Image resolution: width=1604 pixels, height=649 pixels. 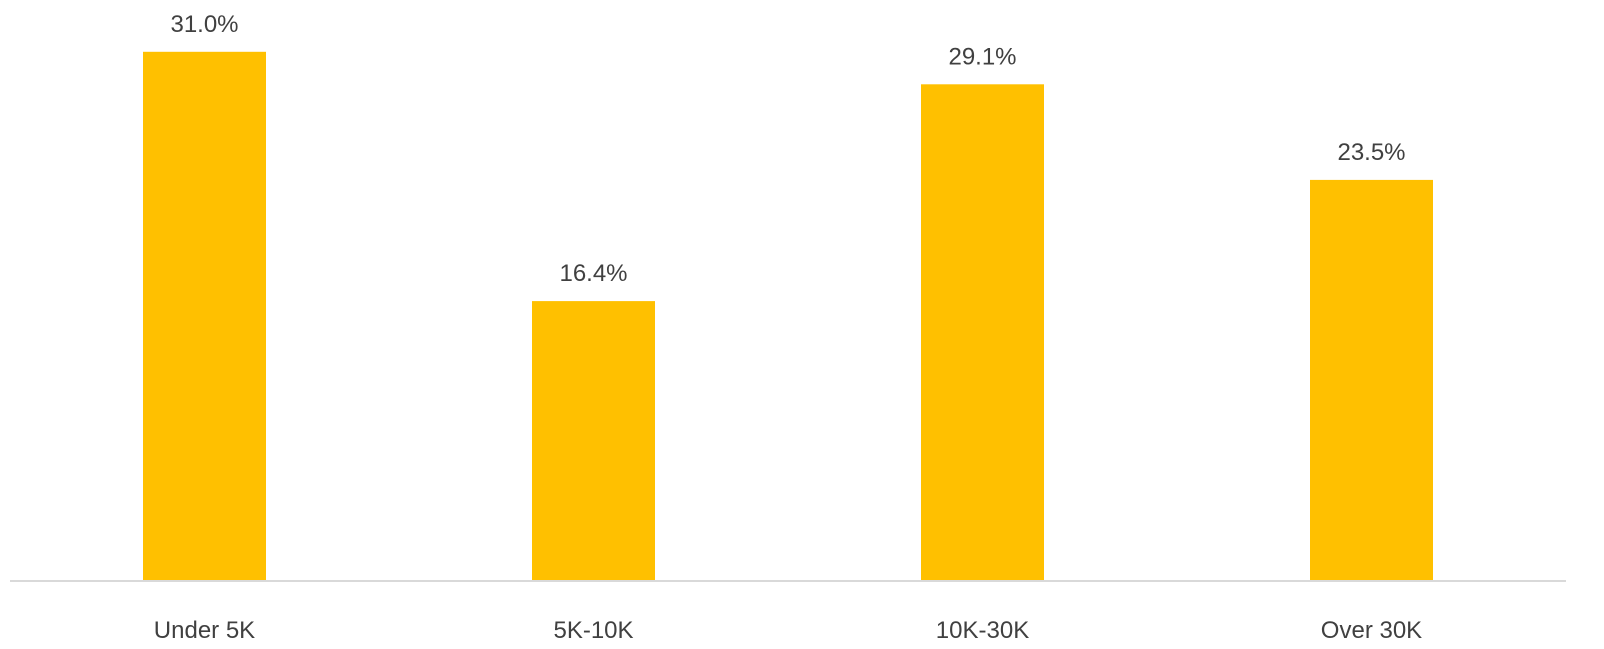 What do you see at coordinates (593, 630) in the screenshot?
I see `x-tick-label-1: 5K-10K` at bounding box center [593, 630].